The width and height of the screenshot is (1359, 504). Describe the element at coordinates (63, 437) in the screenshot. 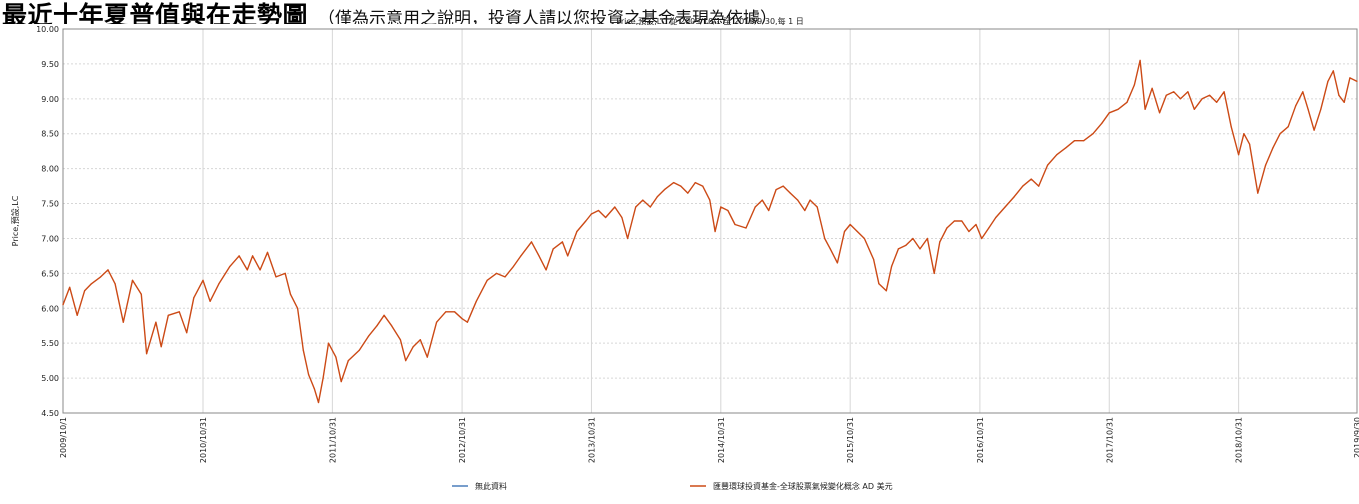

I see `x-tick-label: 2009/10/1` at that location.